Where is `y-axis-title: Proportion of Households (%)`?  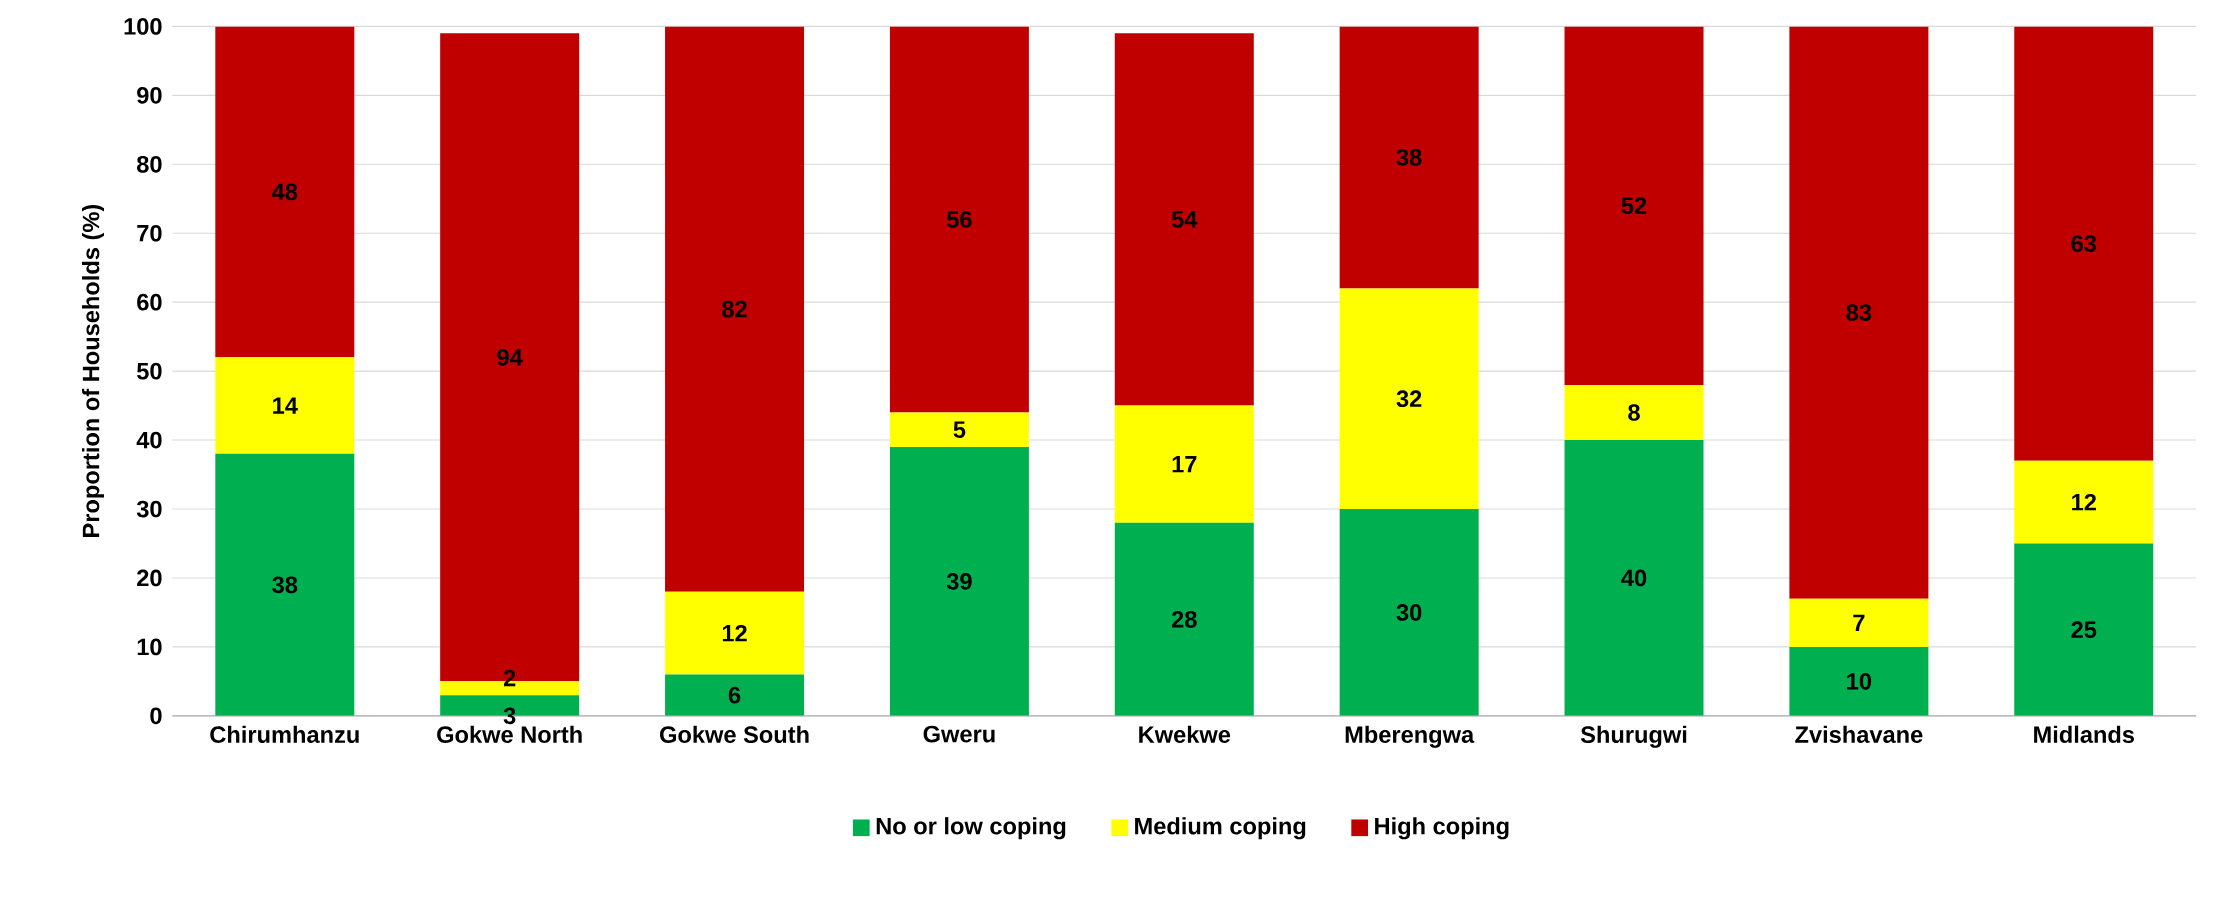 y-axis-title: Proportion of Households (%) is located at coordinates (93, 370).